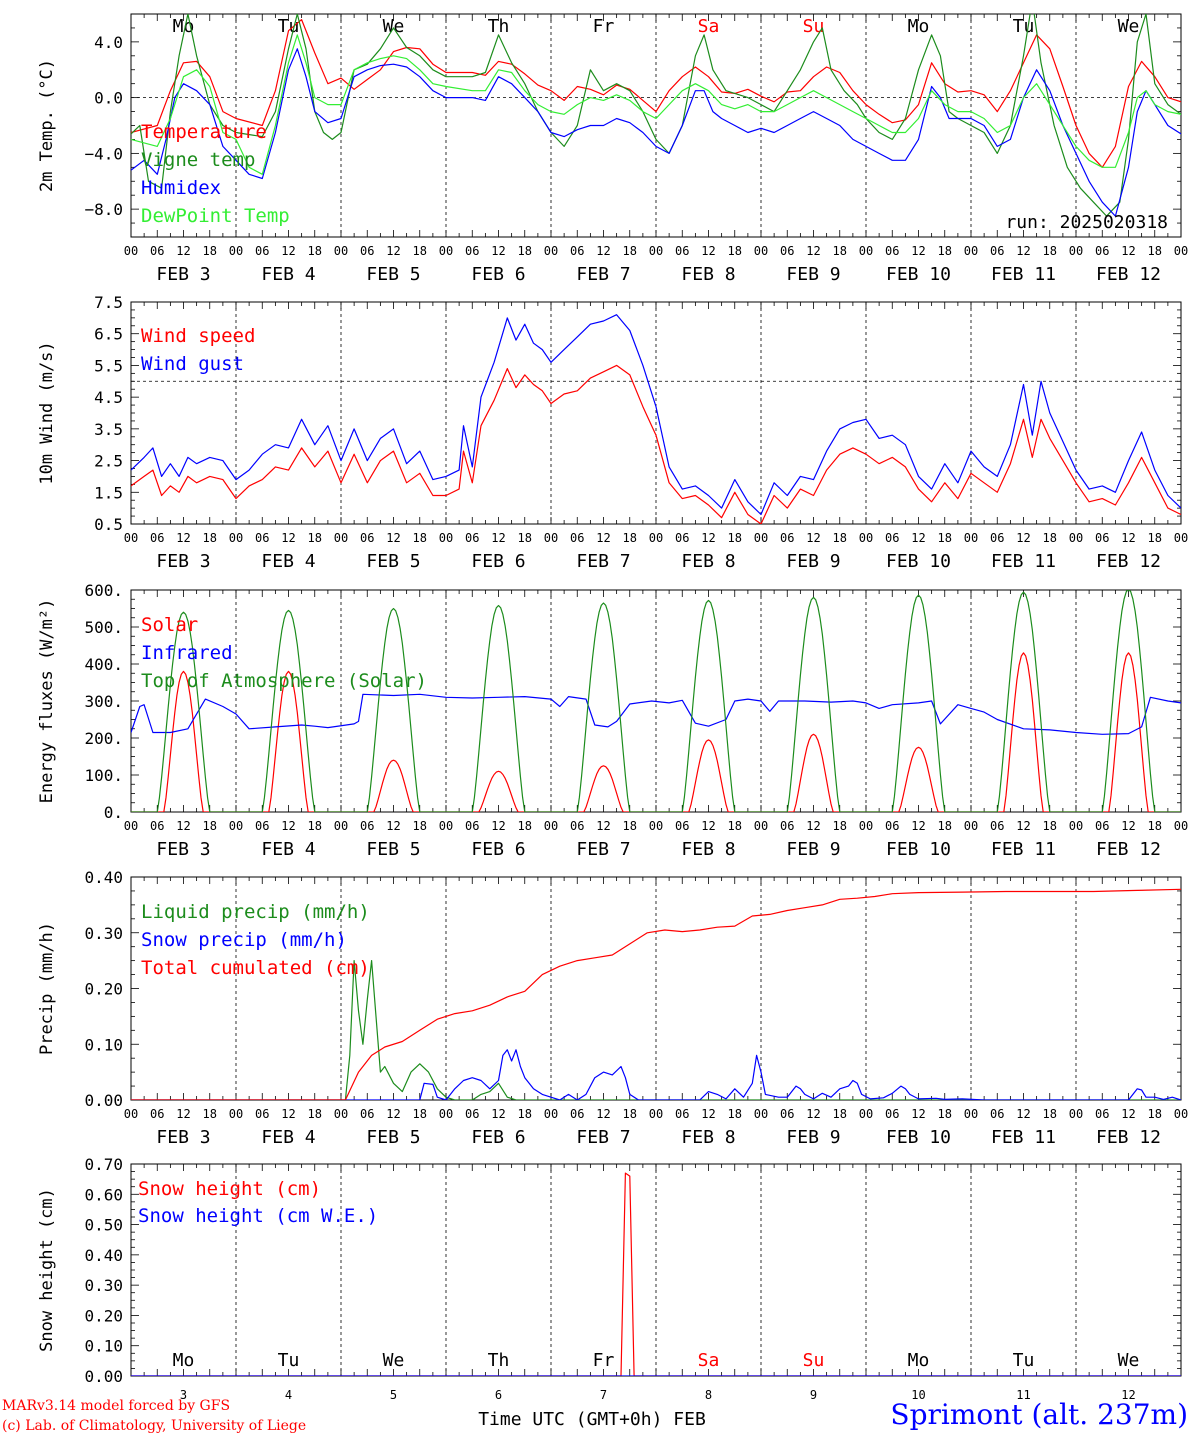 The width and height of the screenshot is (1194, 1440). I want to click on series-line-snow-height-cm-, so click(656, 1274).